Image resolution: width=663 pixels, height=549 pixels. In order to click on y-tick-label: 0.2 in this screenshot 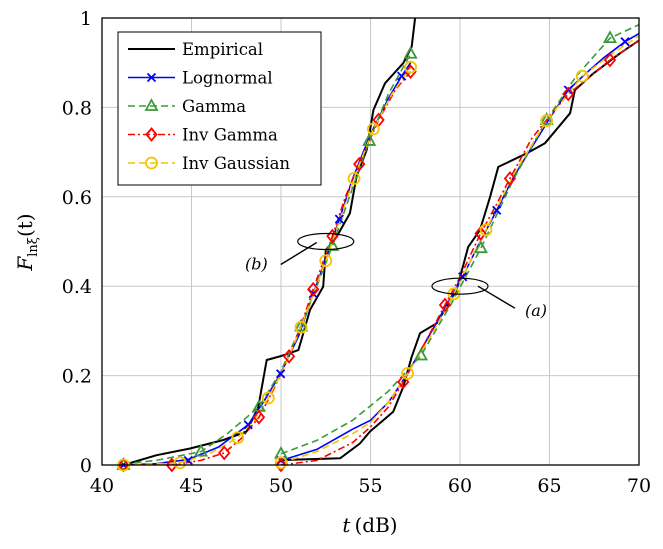, I will do `click(77, 377)`.